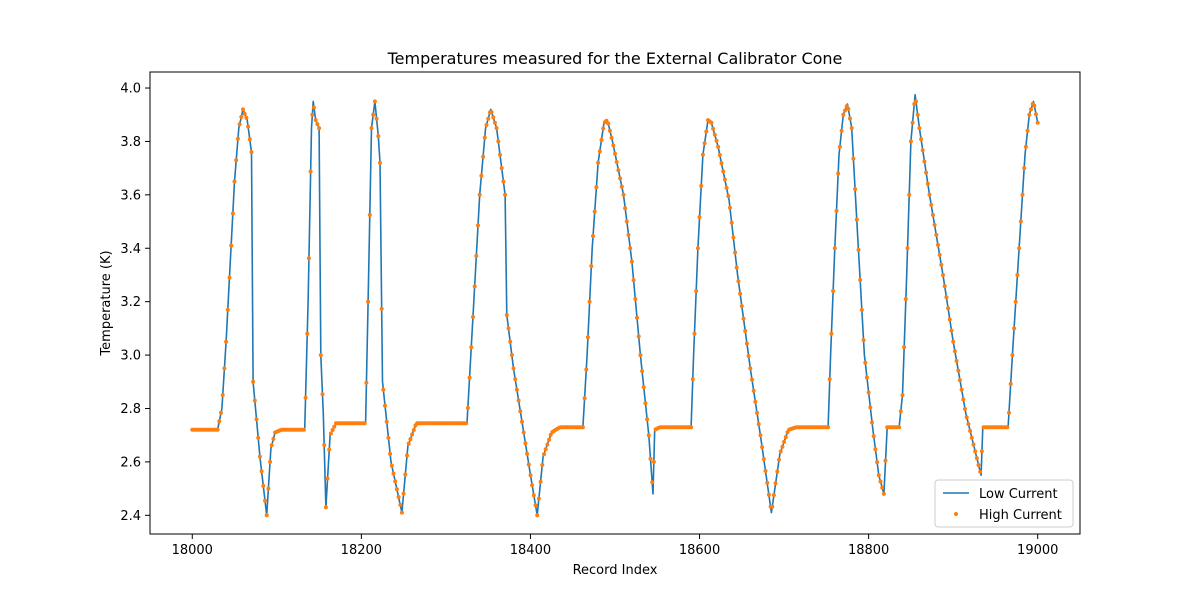  I want to click on y-tick-label: 3.2, so click(130, 302).